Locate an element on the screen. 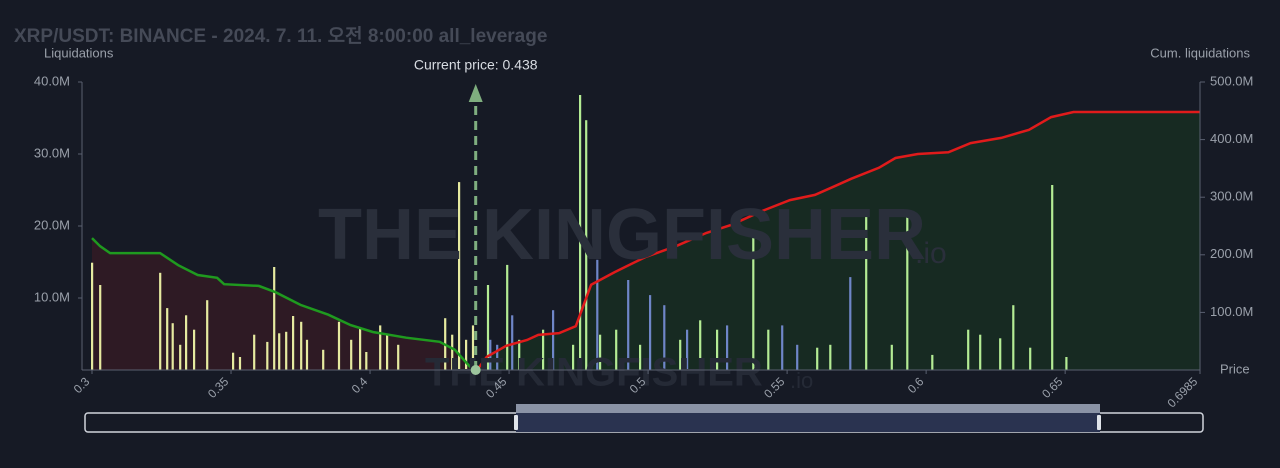  y2-tick-label: 500.0M is located at coordinates (1231, 80).